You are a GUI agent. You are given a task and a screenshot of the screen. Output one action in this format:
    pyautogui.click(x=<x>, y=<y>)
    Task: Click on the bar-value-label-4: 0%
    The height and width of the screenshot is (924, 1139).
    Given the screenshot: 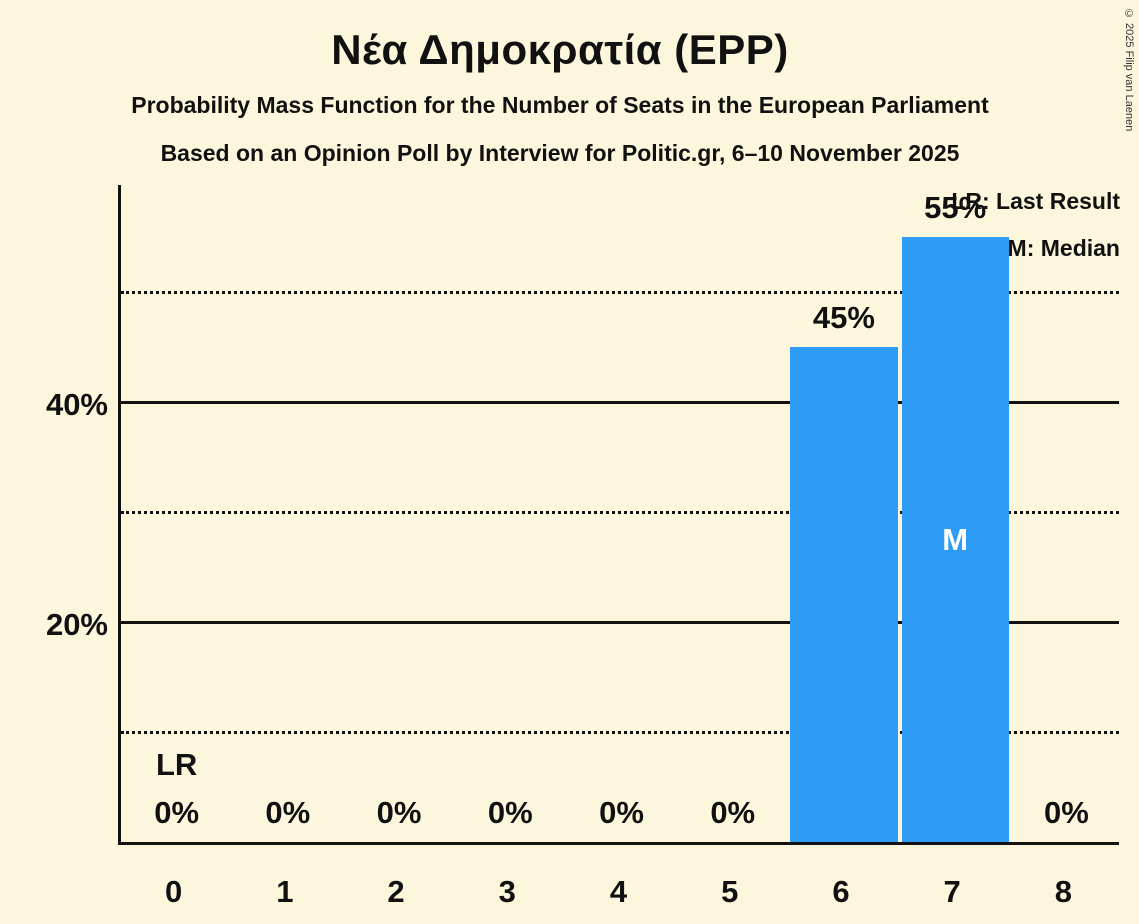 What is the action you would take?
    pyautogui.click(x=621, y=812)
    